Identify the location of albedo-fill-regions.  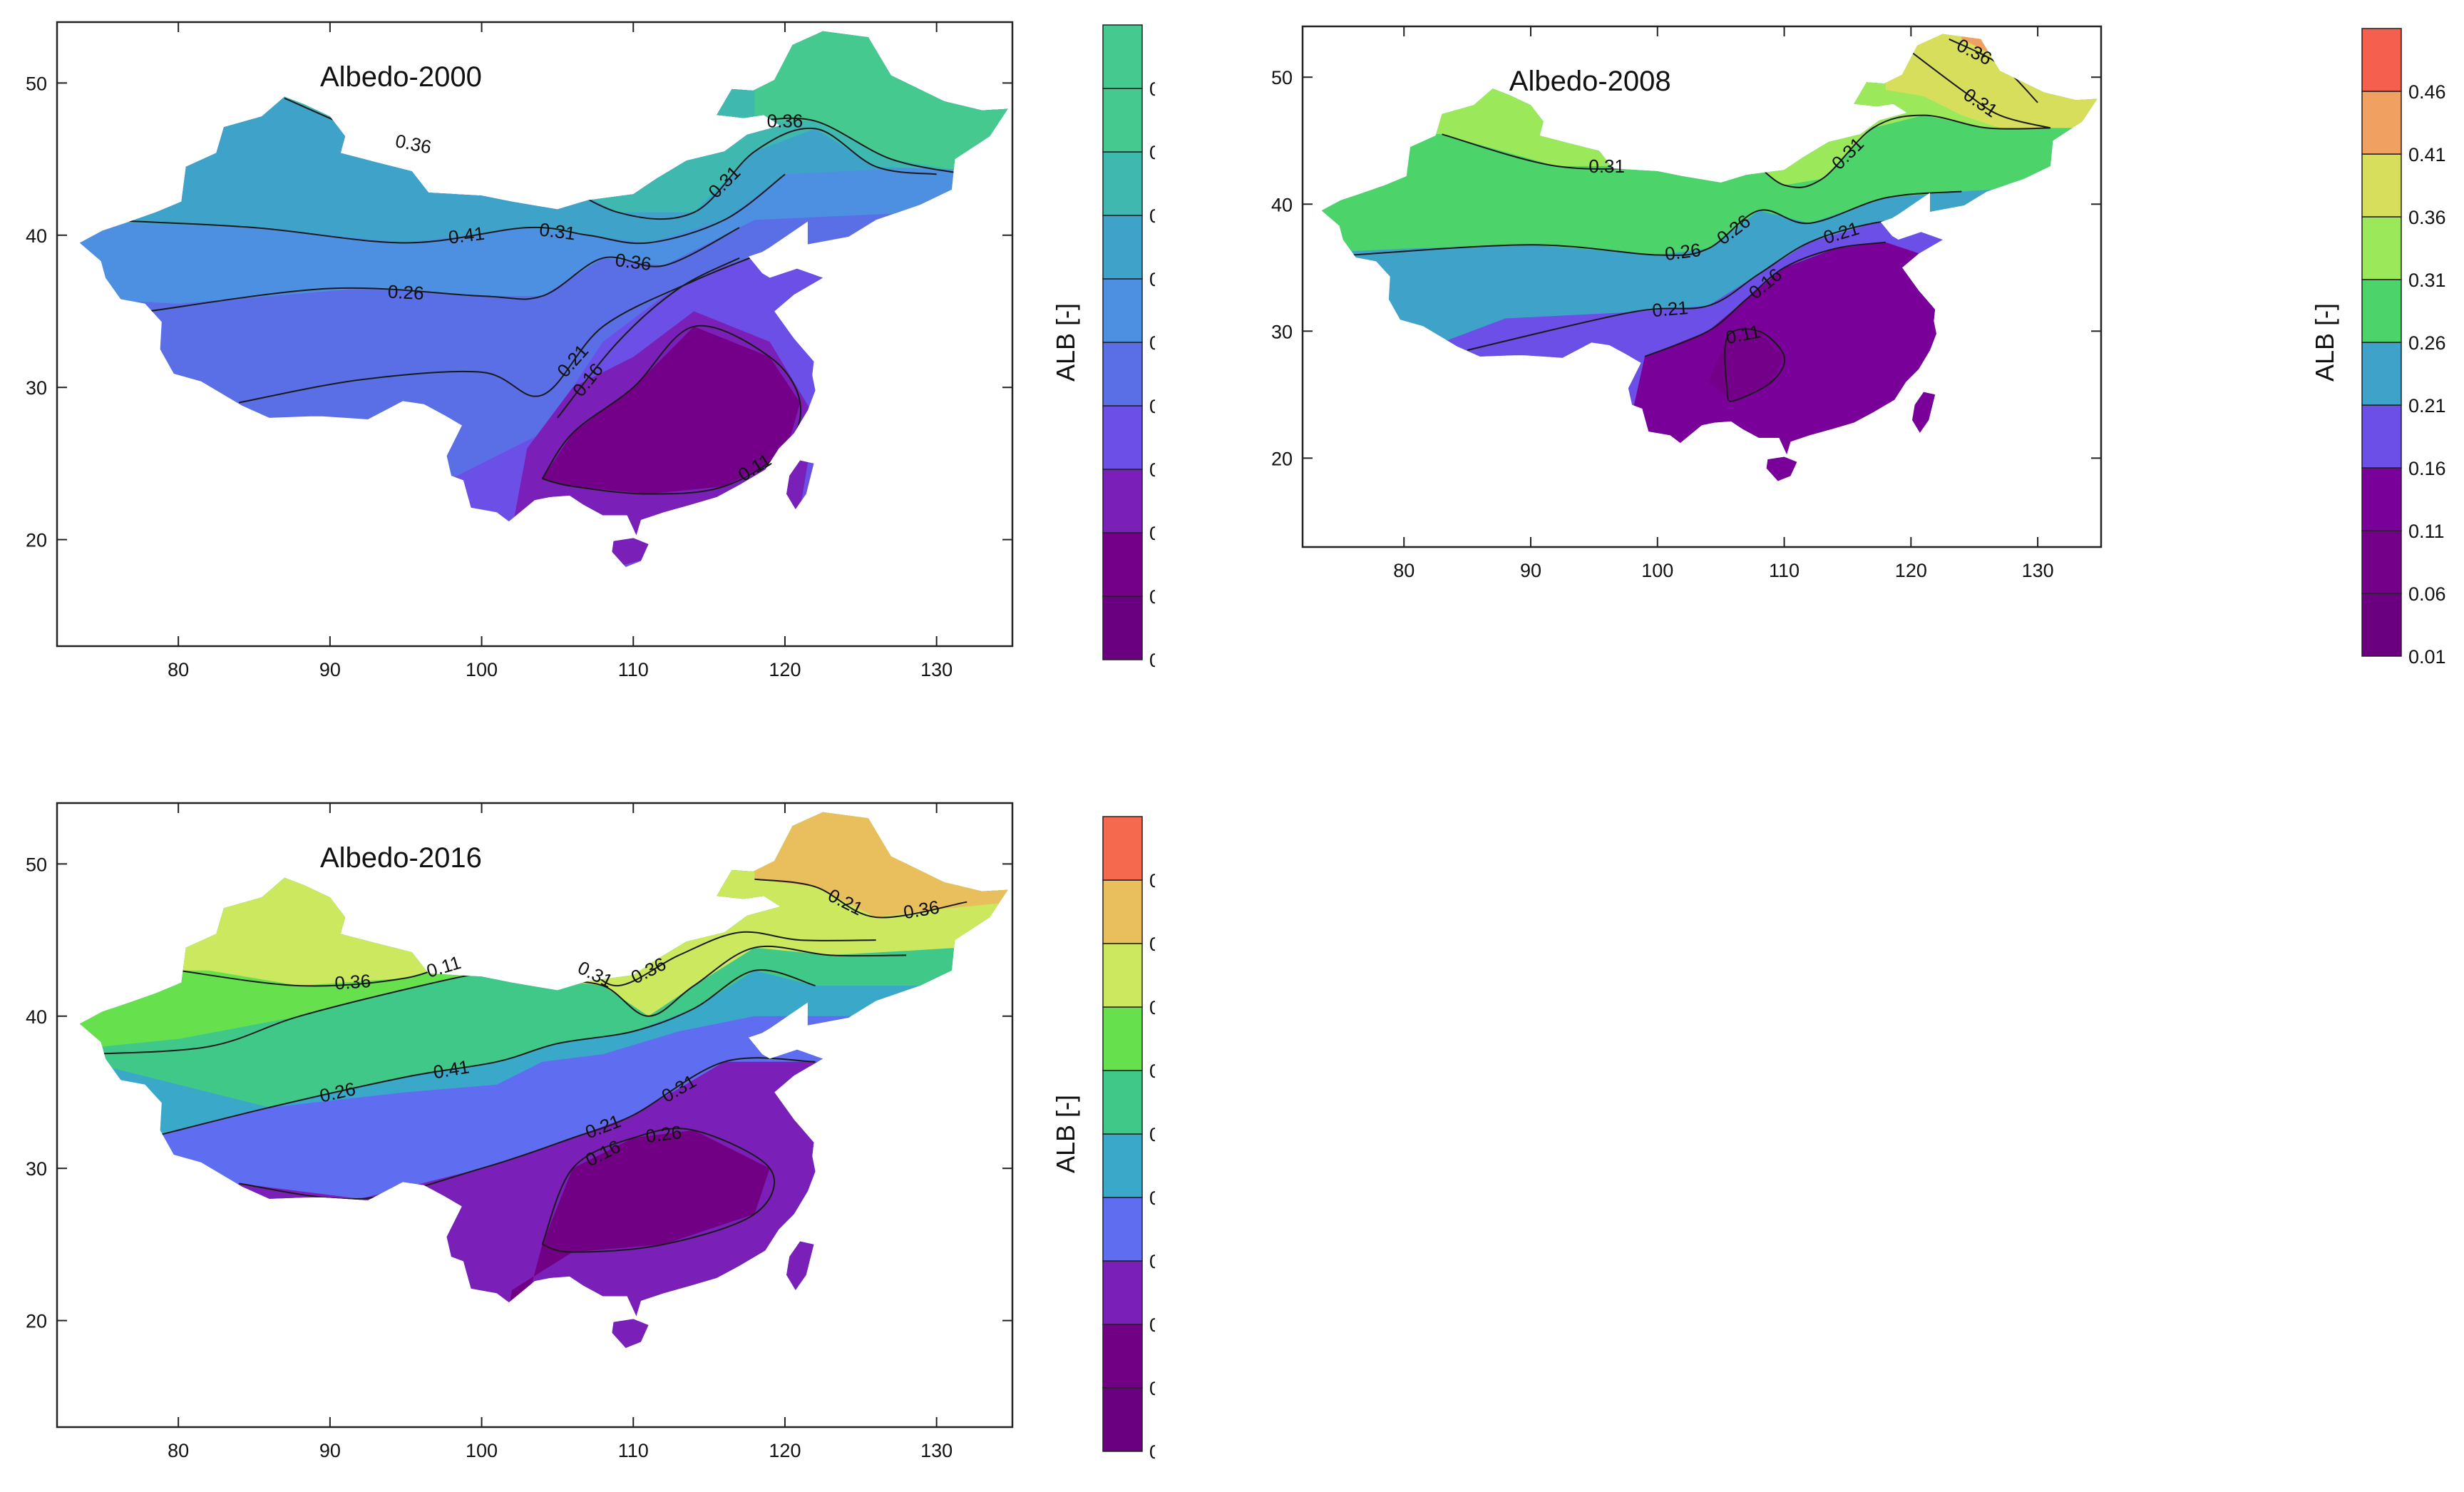
(543, 299).